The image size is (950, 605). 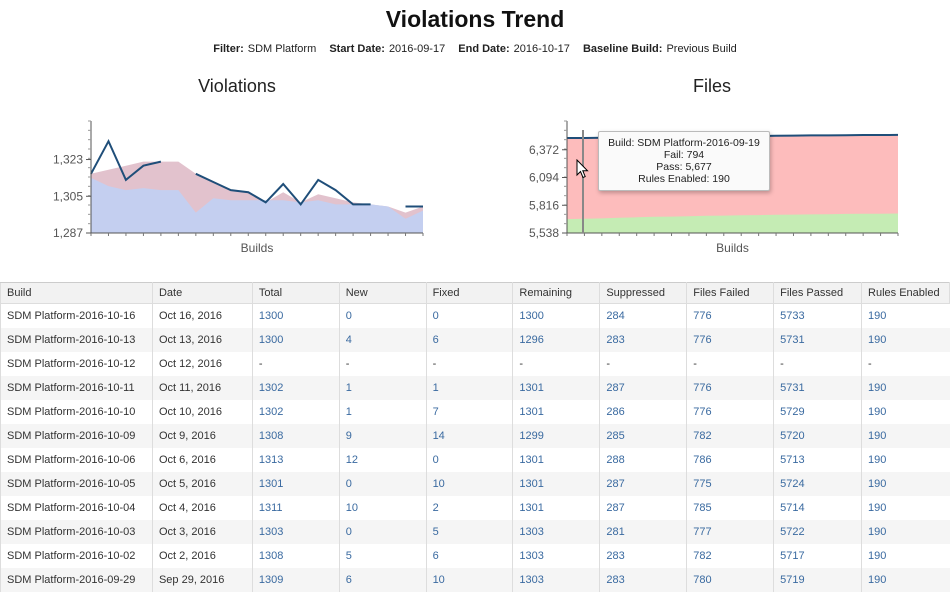 I want to click on column-header: Date, so click(x=202, y=293).